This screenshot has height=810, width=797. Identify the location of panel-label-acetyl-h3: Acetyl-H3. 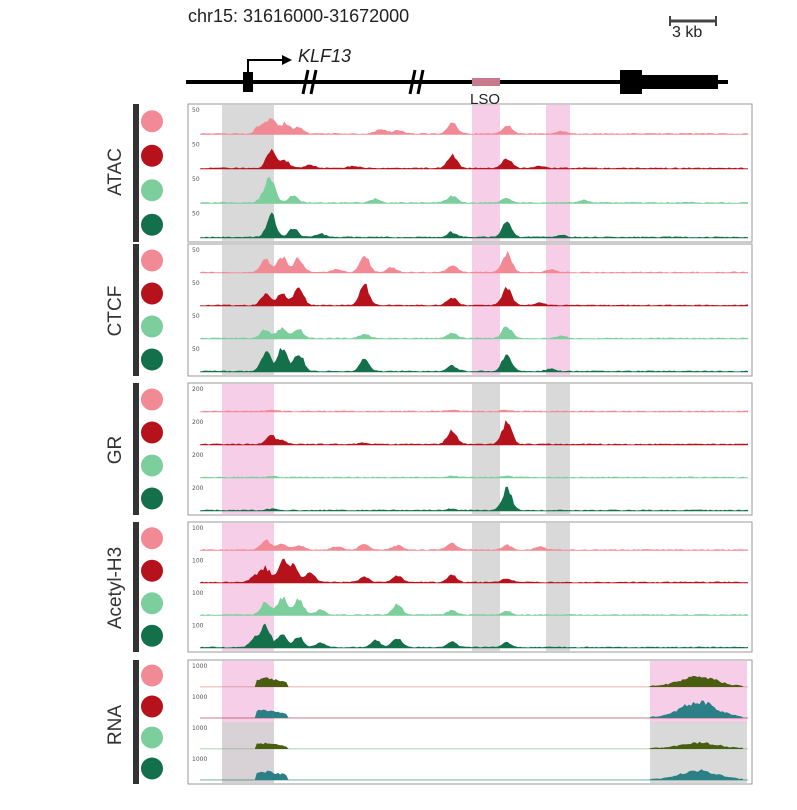
(115, 588).